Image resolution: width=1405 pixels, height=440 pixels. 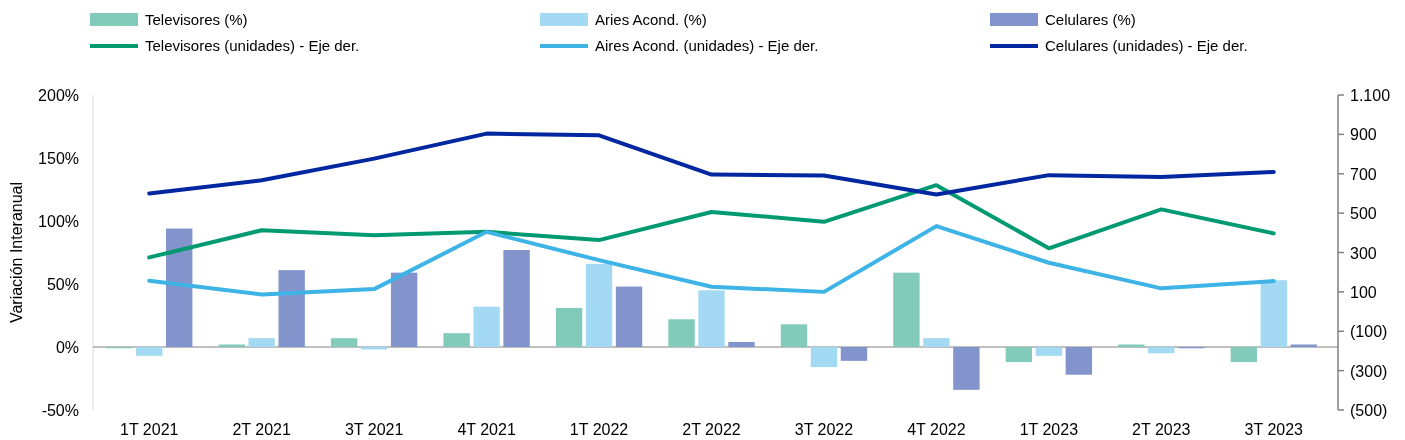 I want to click on y2-tick-label: 700, so click(x=1363, y=174).